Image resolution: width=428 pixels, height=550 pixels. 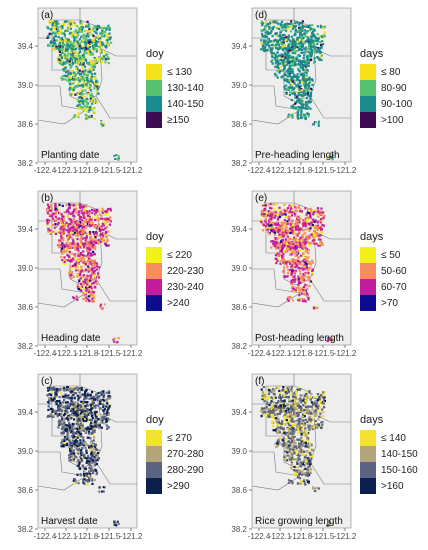 I want to click on y-tick-label: 38.2, so click(x=25, y=346).